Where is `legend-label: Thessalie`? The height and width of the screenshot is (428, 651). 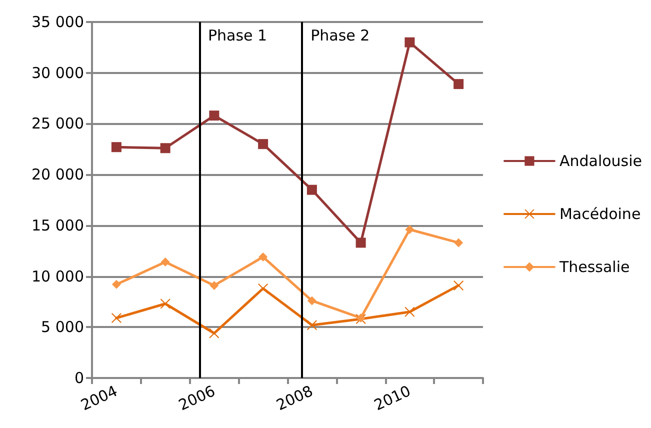 legend-label: Thessalie is located at coordinates (594, 267).